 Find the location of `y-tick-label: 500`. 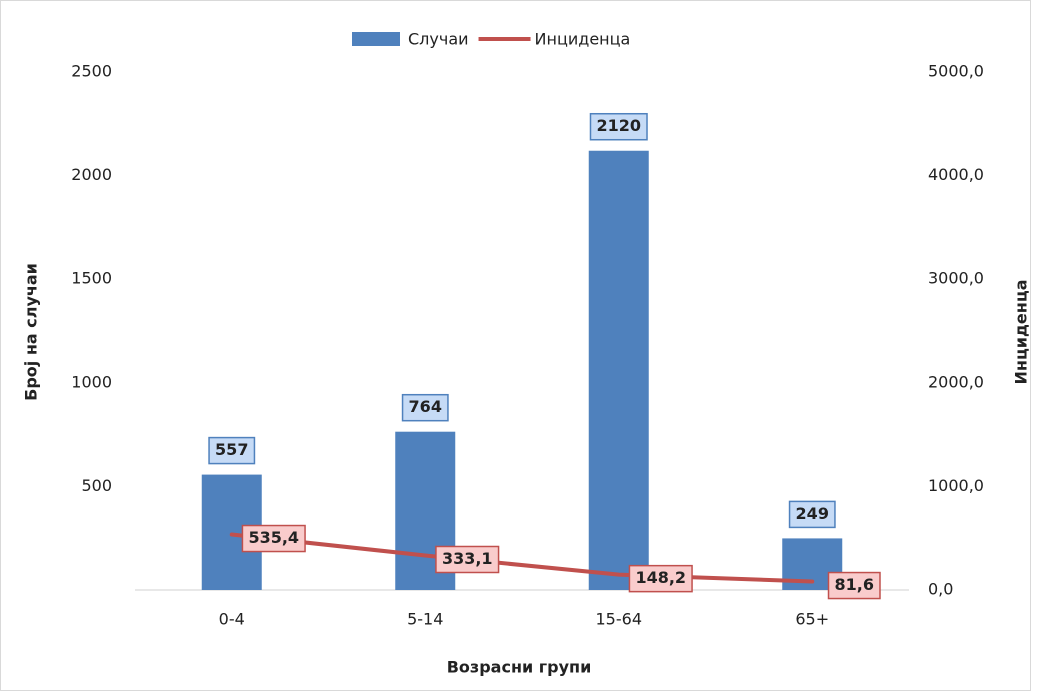

y-tick-label: 500 is located at coordinates (96, 485).